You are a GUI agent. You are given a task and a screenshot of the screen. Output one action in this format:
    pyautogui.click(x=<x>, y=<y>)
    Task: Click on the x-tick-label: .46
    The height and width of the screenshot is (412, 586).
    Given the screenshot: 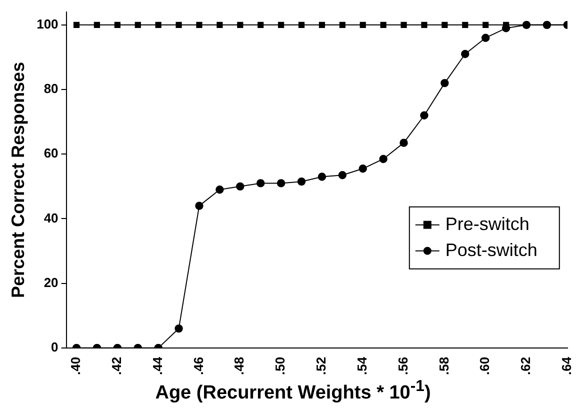 What is the action you would take?
    pyautogui.click(x=198, y=366)
    